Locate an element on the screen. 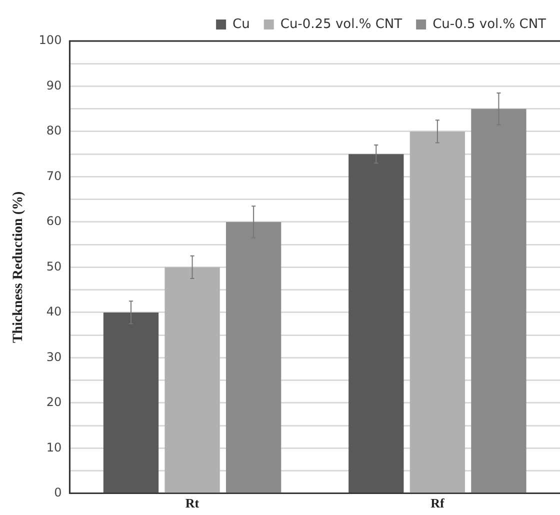 Image resolution: width=560 pixels, height=515 pixels. y-tick-label: 50 is located at coordinates (54, 266).